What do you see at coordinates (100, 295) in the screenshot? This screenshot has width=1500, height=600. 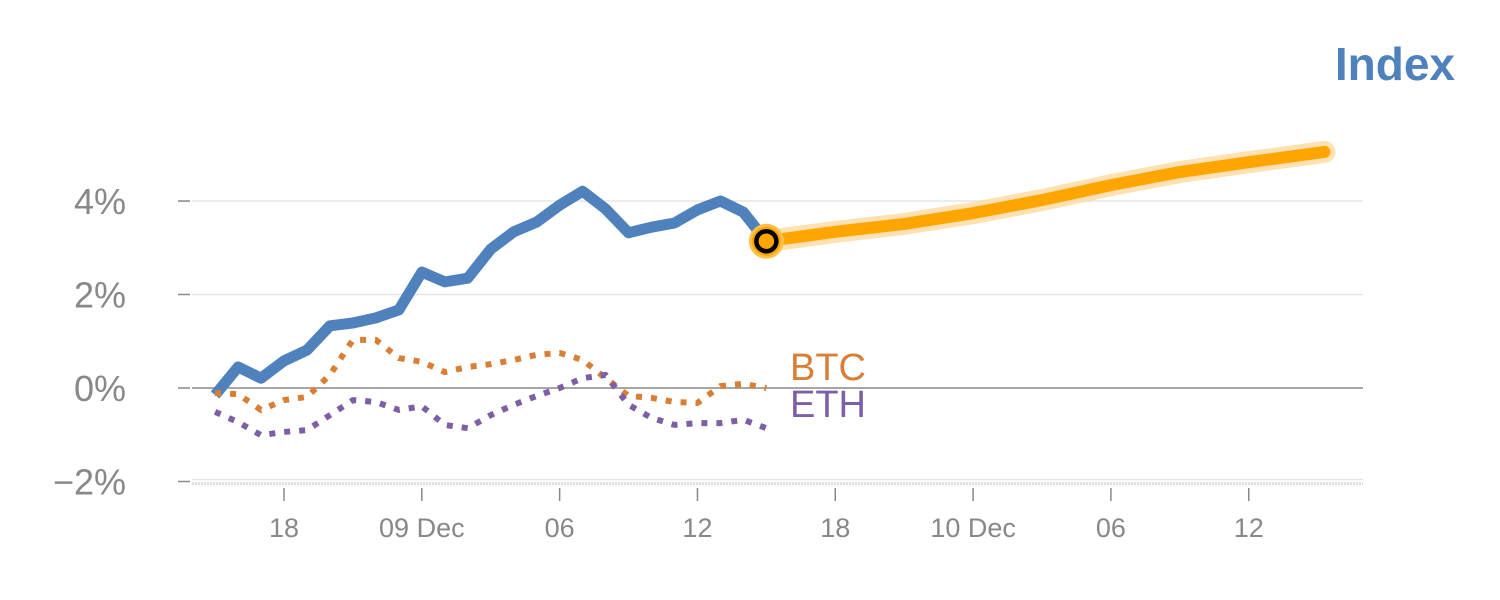 I see `y-tick-label: 2%` at bounding box center [100, 295].